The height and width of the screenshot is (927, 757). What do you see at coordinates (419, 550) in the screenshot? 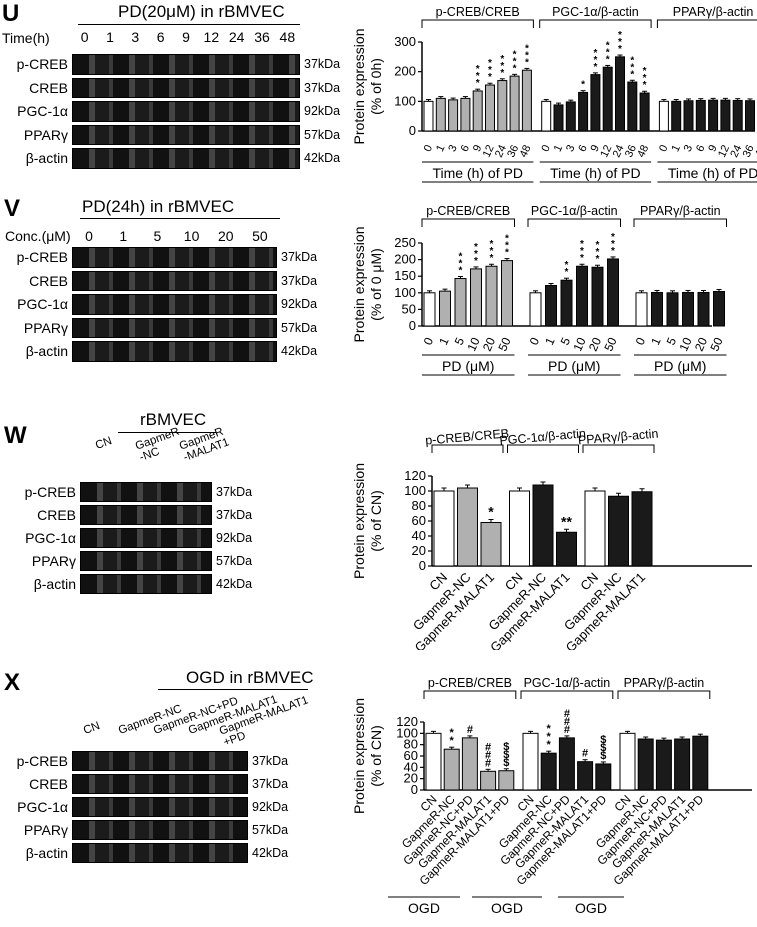
I see `y-tick-label: 20` at bounding box center [419, 550].